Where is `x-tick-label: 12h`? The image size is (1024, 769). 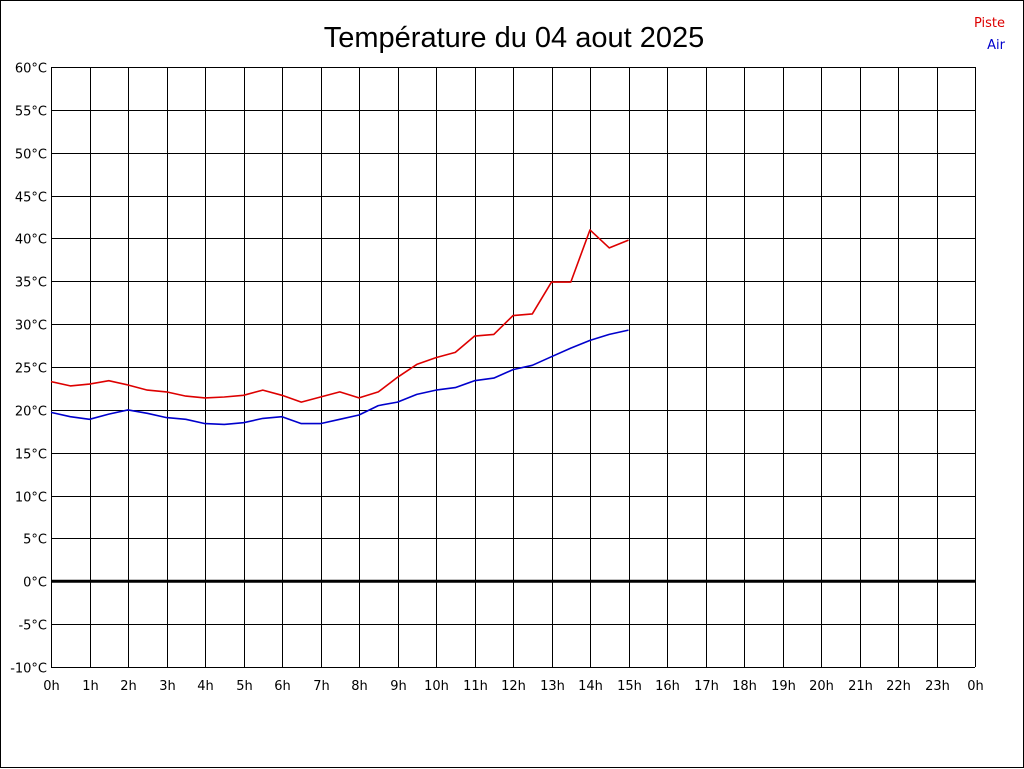
x-tick-label: 12h is located at coordinates (513, 686).